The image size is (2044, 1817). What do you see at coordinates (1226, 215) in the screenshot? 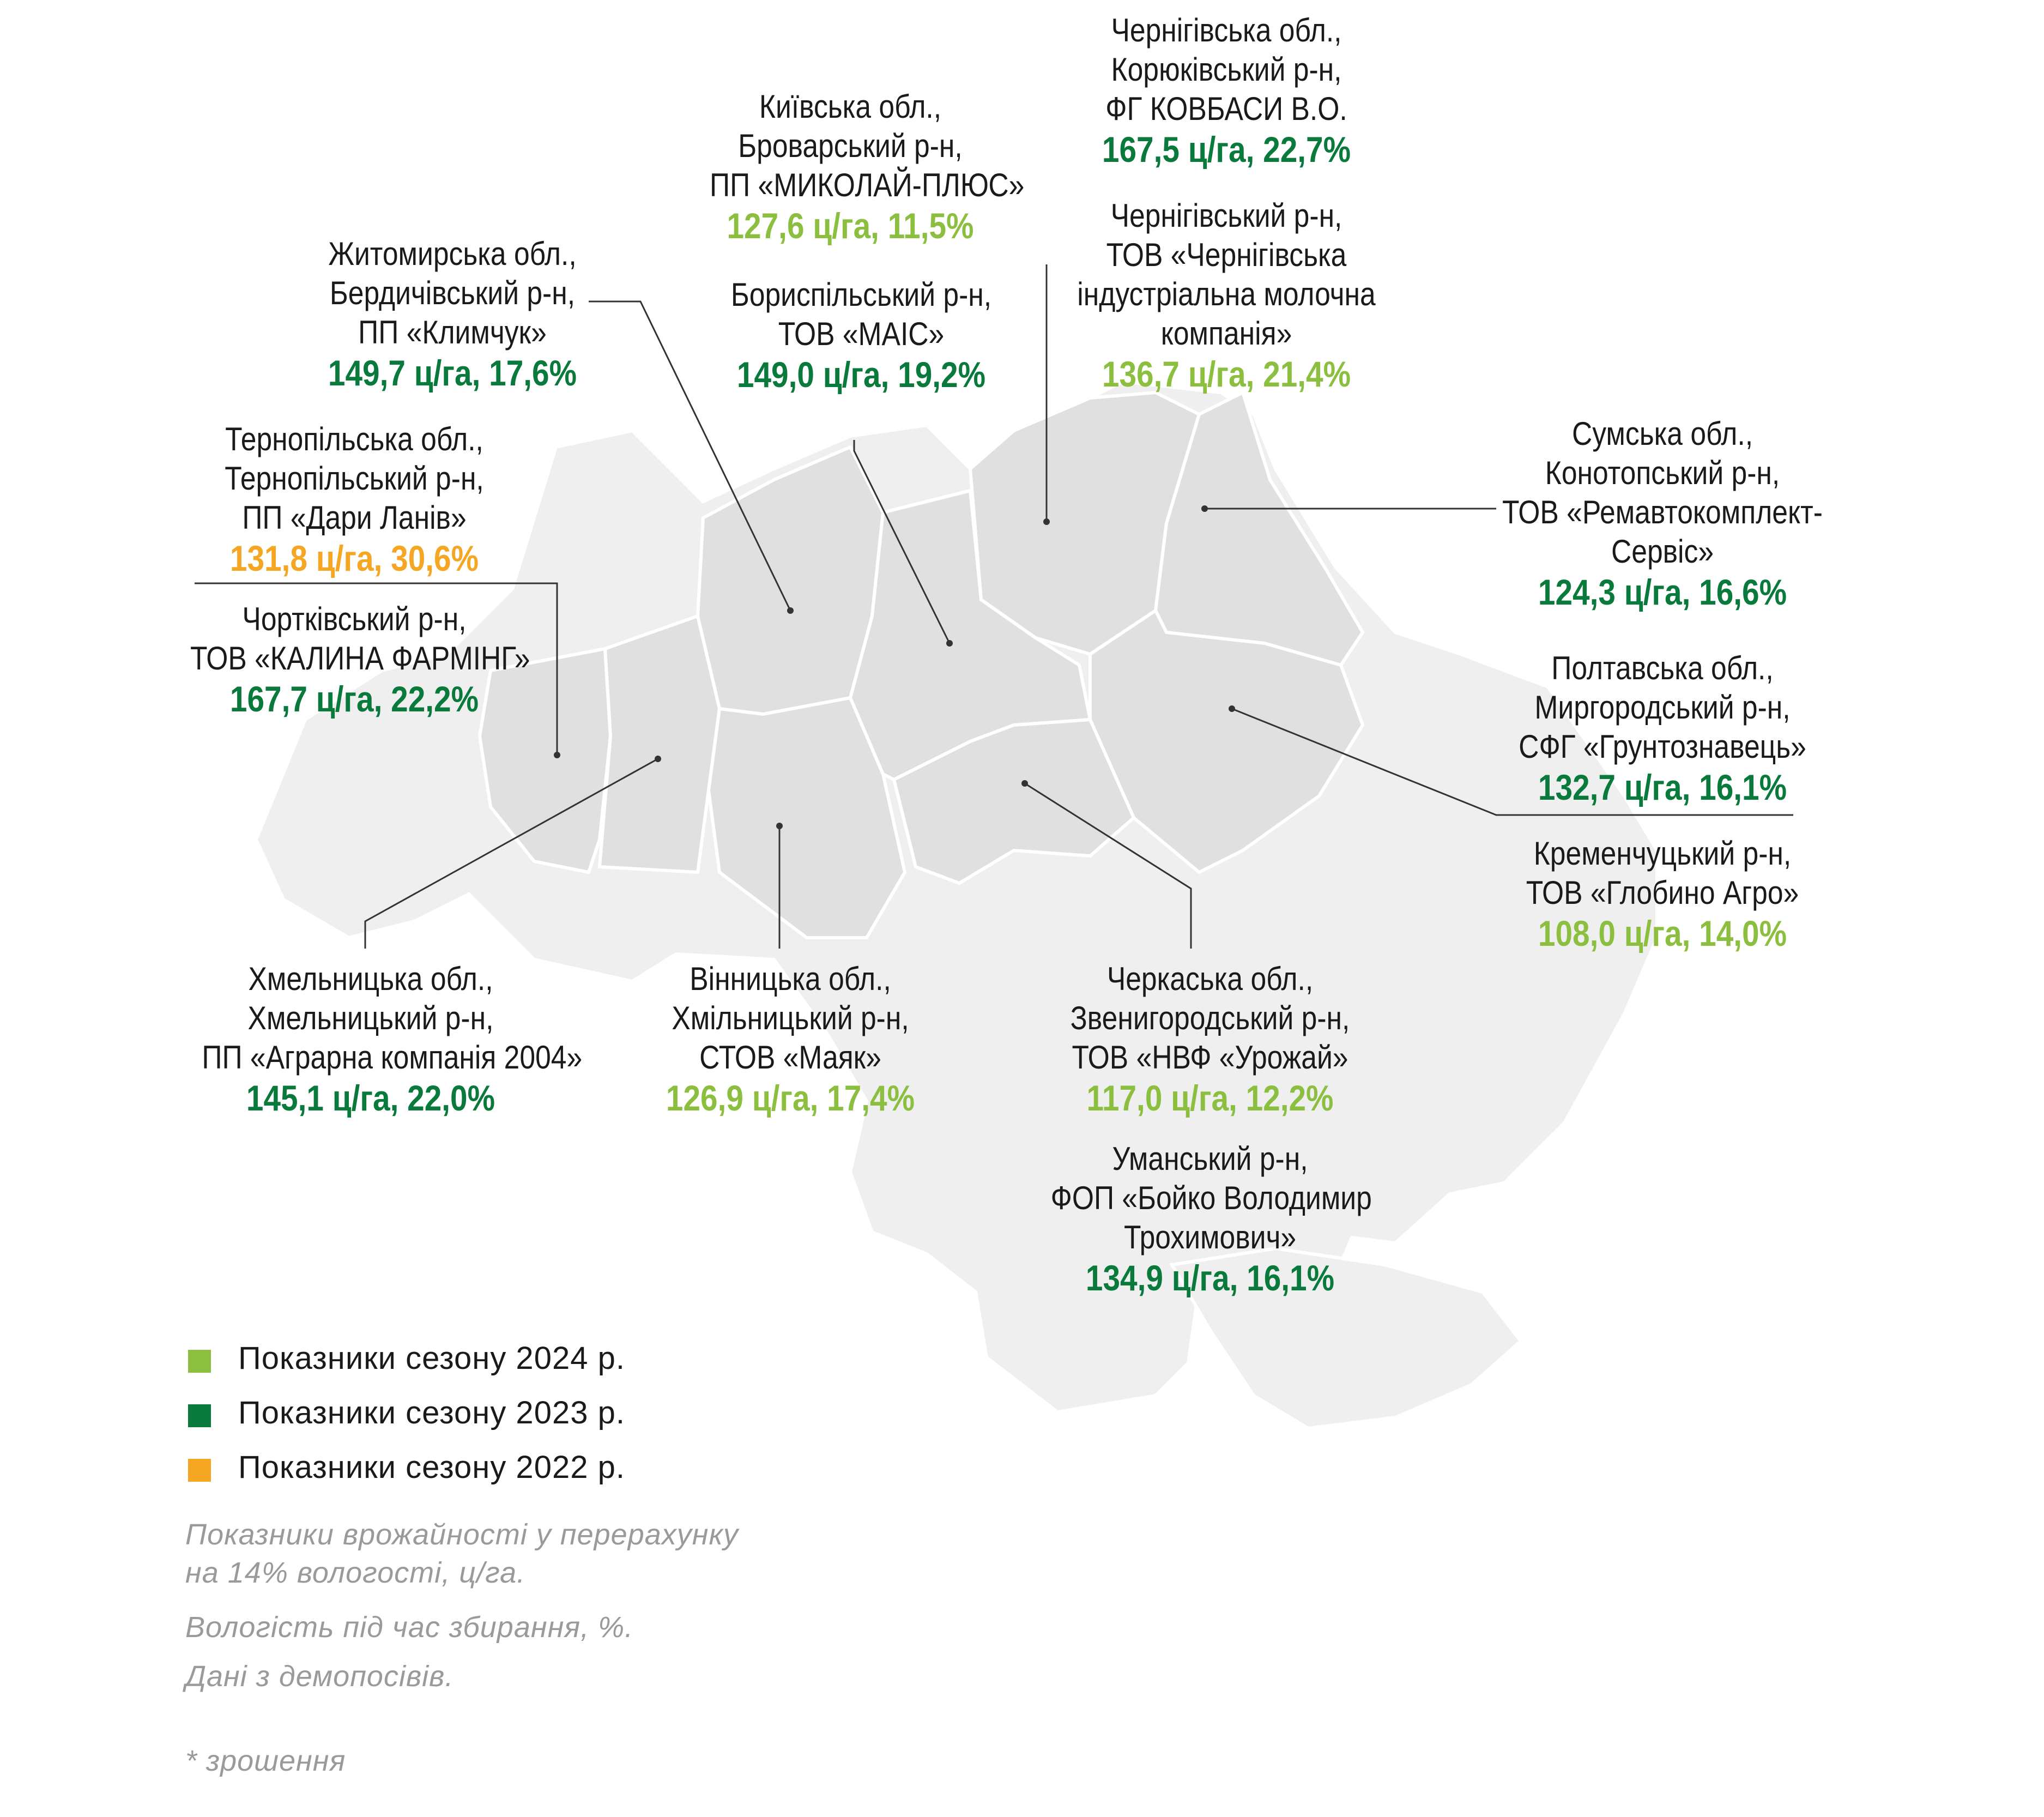
I see `callout-line: Чернігівський р-н,` at bounding box center [1226, 215].